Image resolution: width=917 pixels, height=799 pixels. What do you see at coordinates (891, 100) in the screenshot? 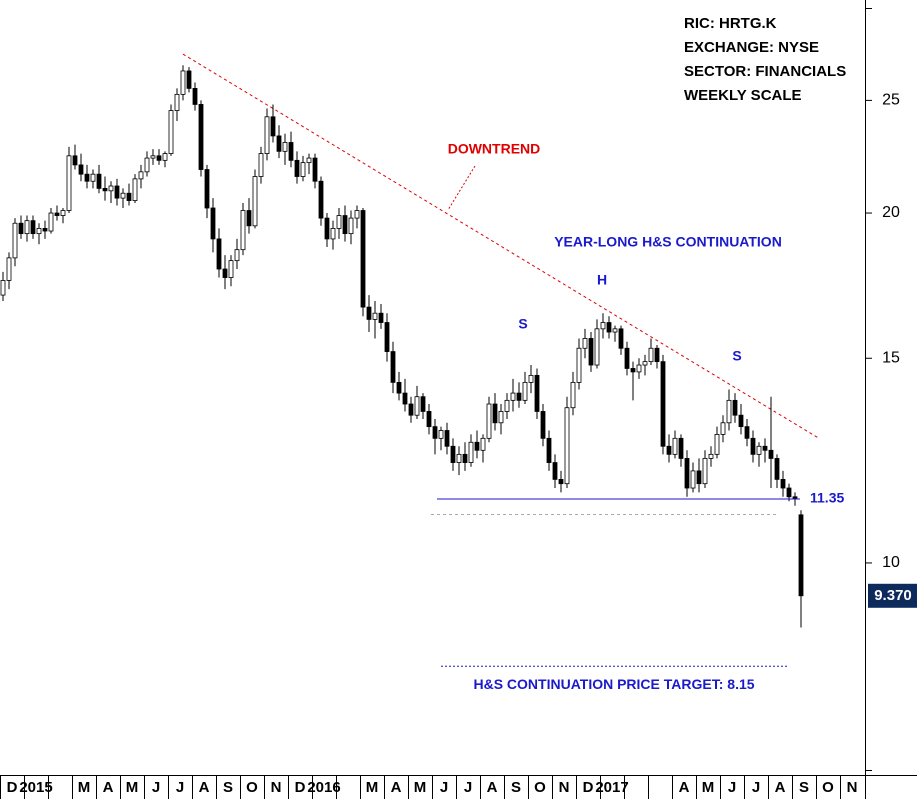
I see `y-tick-label: 25` at bounding box center [891, 100].